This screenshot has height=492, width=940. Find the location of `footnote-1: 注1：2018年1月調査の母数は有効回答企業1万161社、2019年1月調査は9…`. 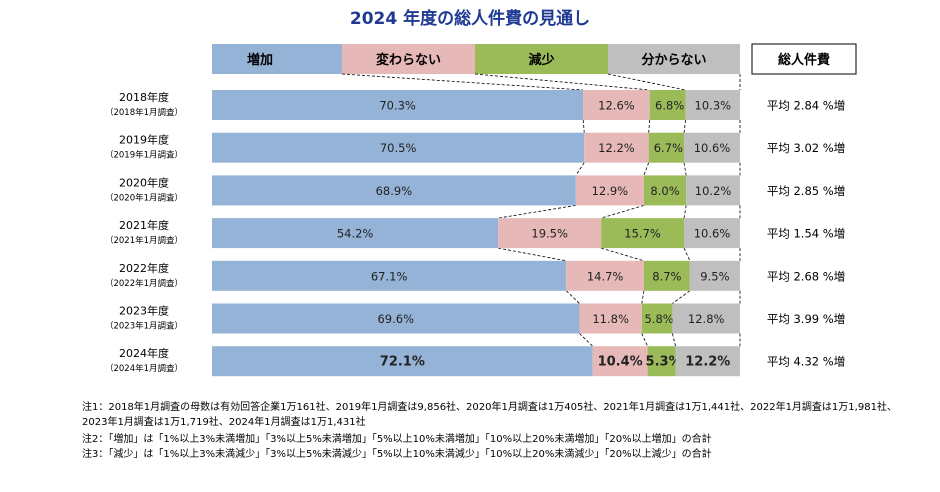

footnote-1: 注1：2018年1月調査の母数は有効回答企業1万161社、2019年1月調査は9… is located at coordinates (489, 415).